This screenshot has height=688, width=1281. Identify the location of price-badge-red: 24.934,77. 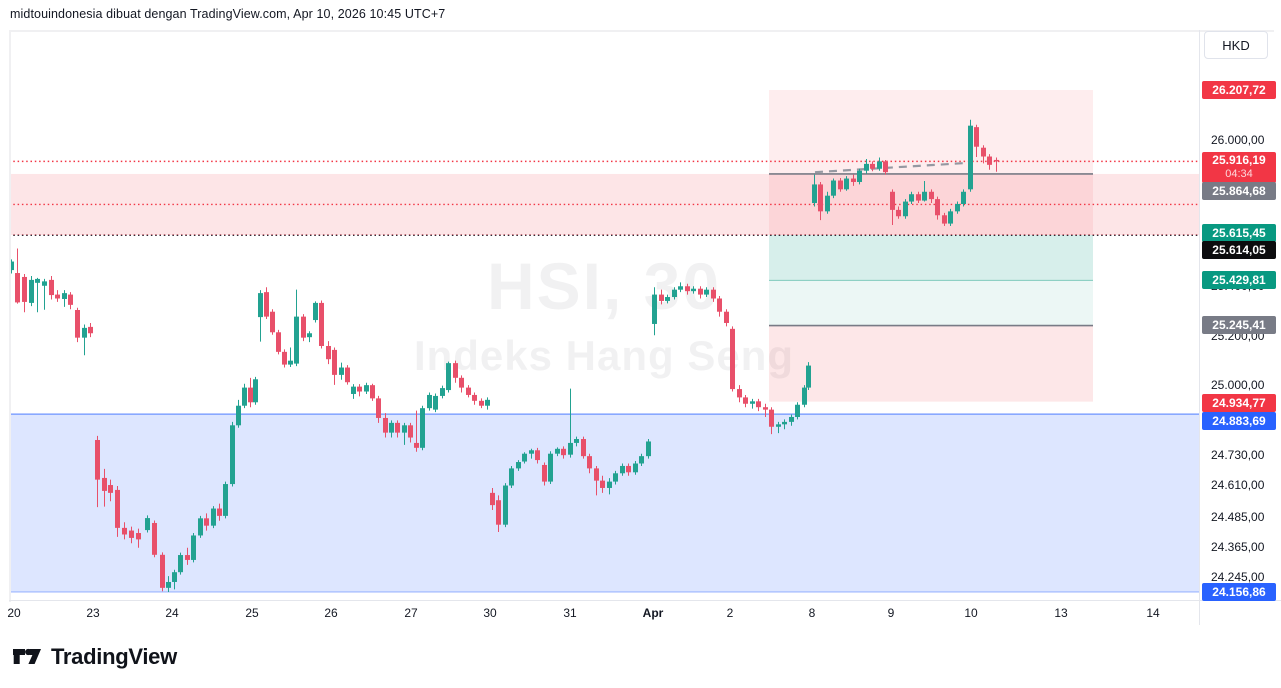
(1239, 403).